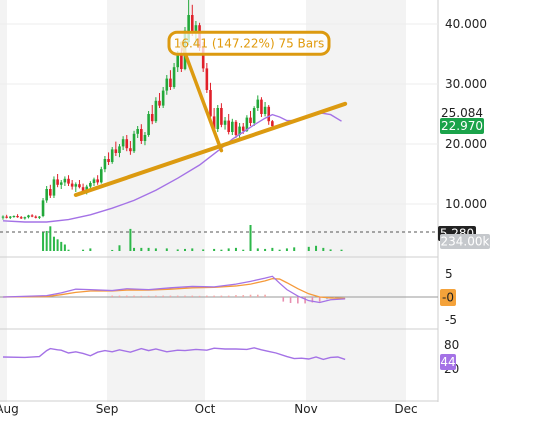 This screenshot has height=435, width=553. I want to click on measure-line, so click(201, 97).